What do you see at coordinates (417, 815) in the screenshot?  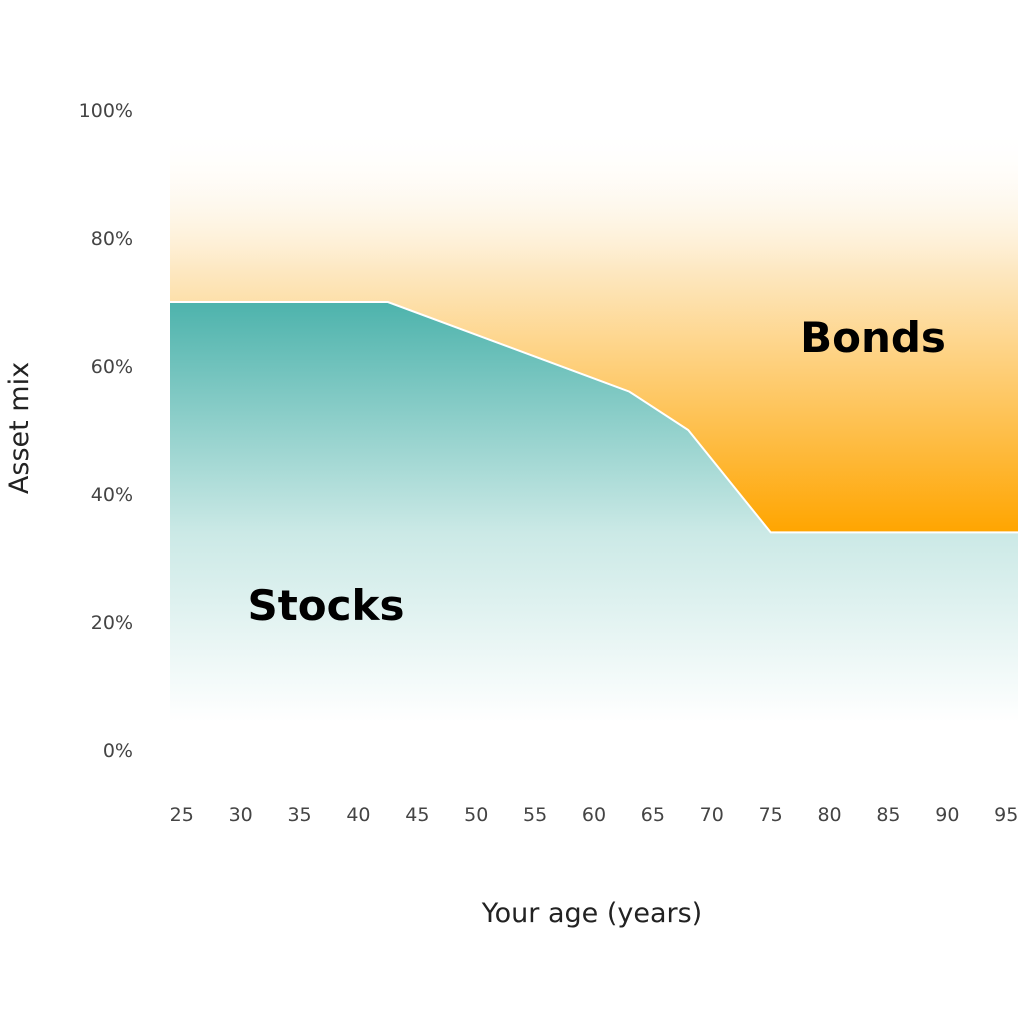 I see `x-tick-label: 45` at bounding box center [417, 815].